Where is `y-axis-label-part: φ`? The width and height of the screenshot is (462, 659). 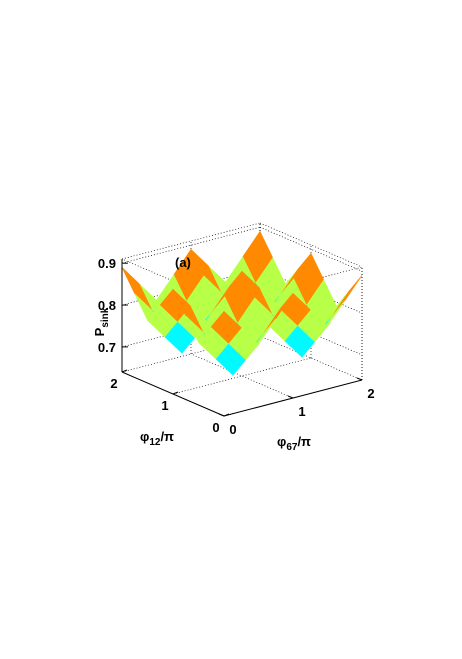 y-axis-label-part: φ is located at coordinates (144, 436).